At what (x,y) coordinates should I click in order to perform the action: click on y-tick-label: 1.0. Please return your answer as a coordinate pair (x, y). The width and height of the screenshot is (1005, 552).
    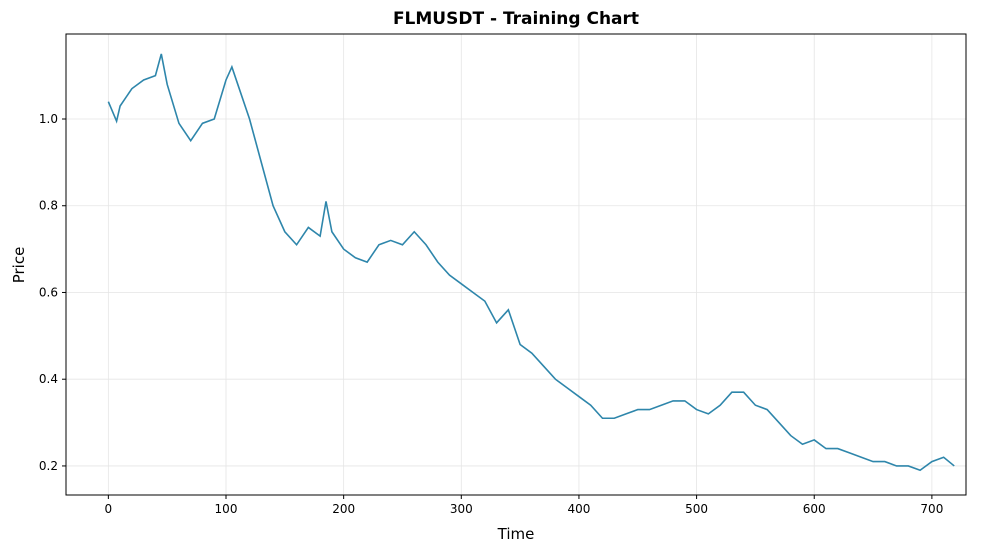
    Looking at the image, I should click on (48, 119).